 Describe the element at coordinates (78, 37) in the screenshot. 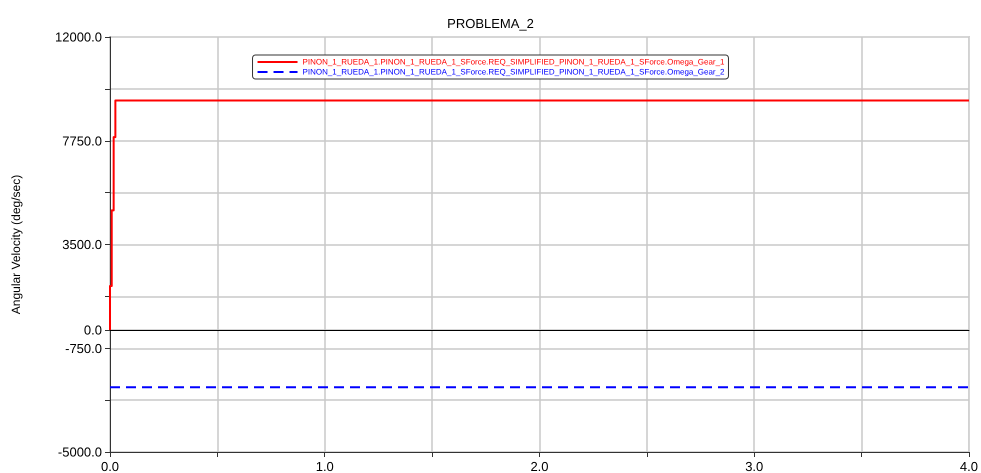

I see `y-tick-label: 12000.0` at that location.